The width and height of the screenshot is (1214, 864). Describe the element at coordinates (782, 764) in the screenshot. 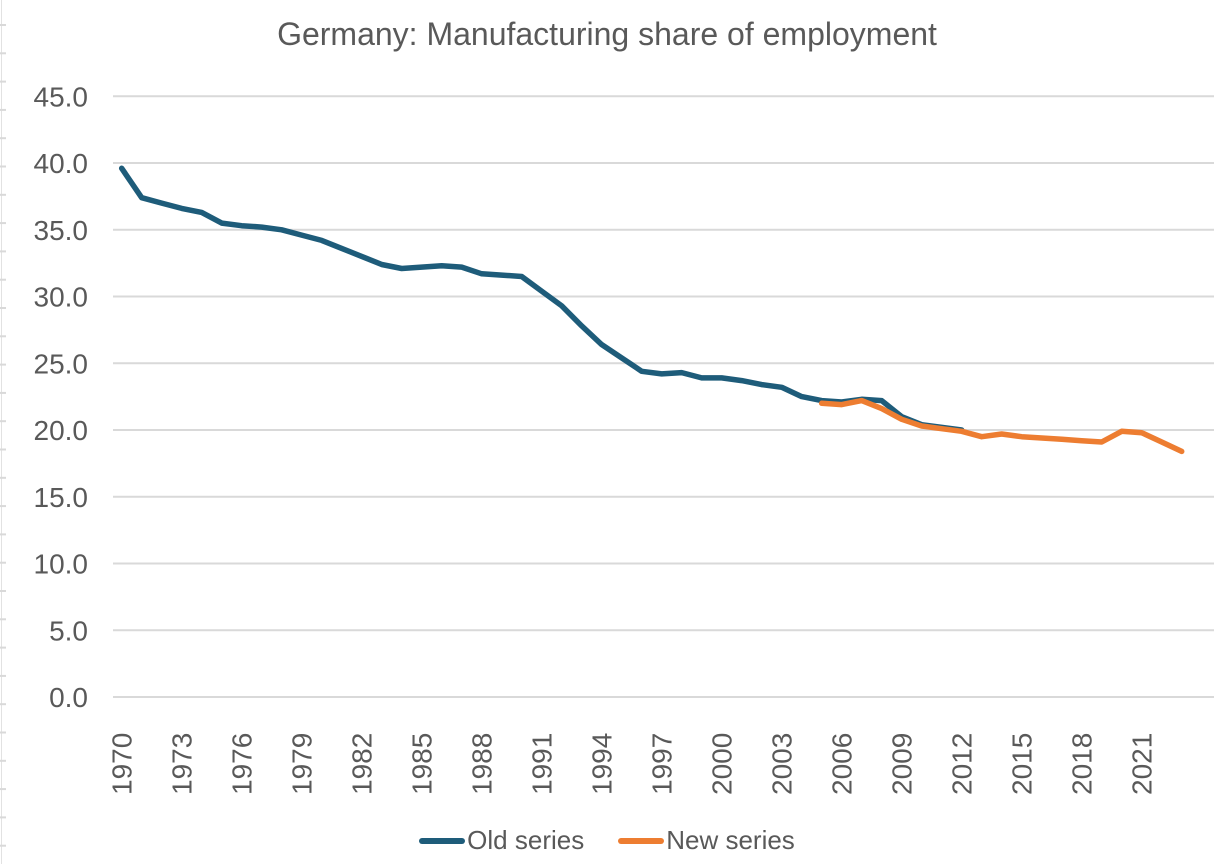

I see `x-axis-tick-label: 2003` at that location.